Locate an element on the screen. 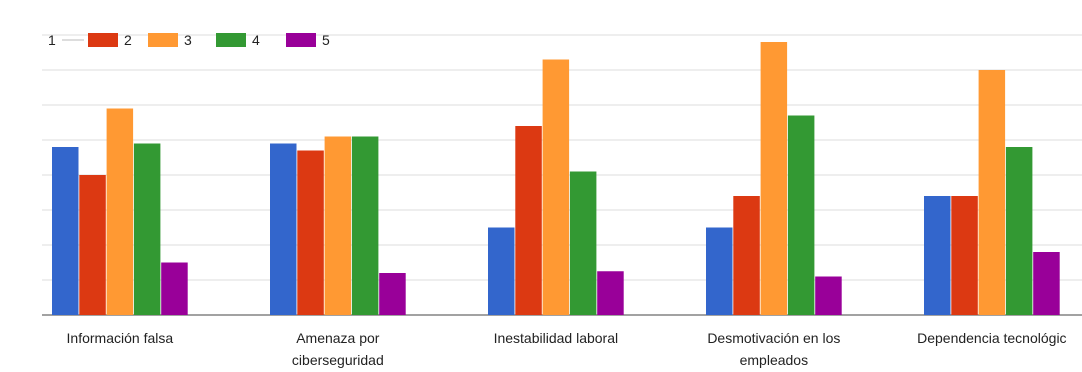 The height and width of the screenshot is (372, 1082). legend-item-3: 3 is located at coordinates (170, 40).